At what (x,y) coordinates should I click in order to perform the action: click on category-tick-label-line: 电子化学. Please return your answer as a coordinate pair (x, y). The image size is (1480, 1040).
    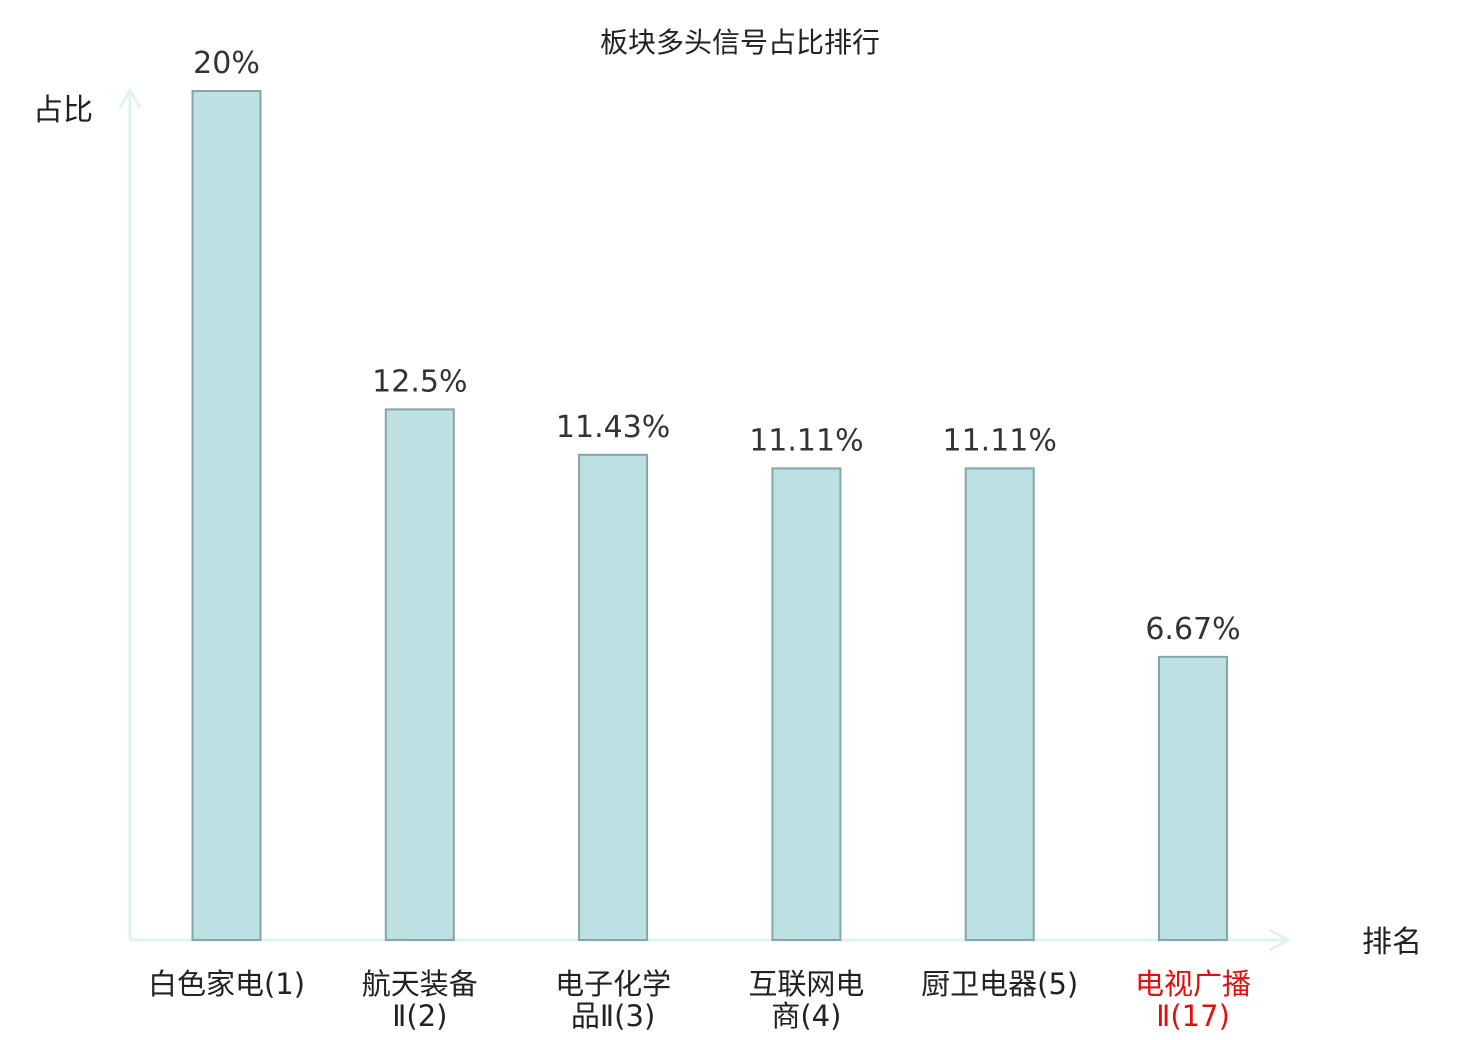
    Looking at the image, I should click on (613, 984).